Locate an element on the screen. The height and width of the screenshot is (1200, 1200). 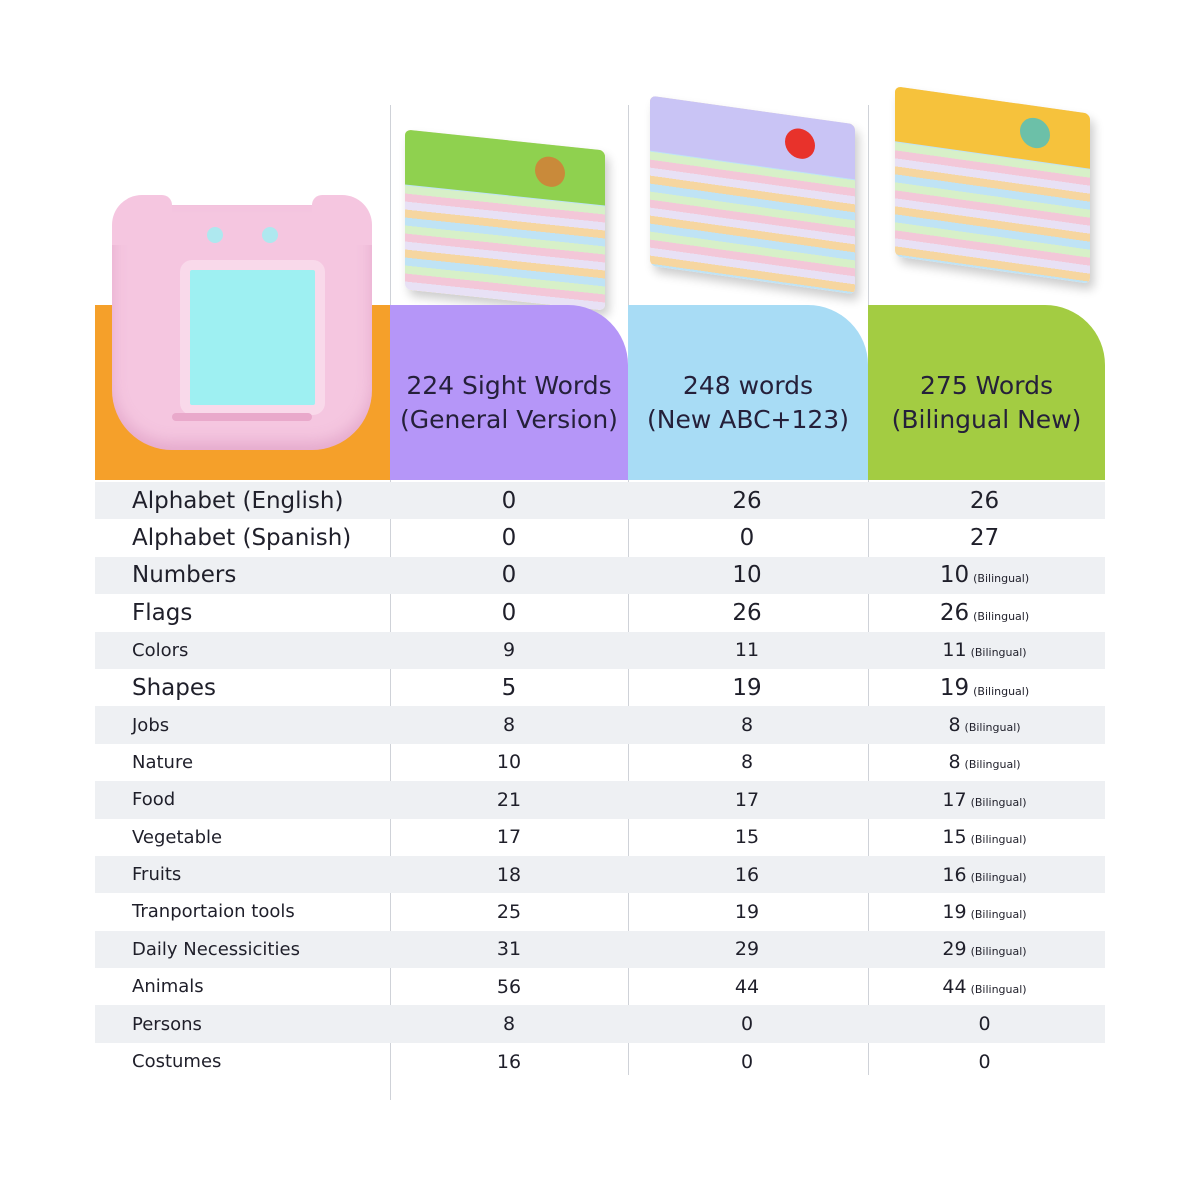
row-label: Colors is located at coordinates (160, 650).